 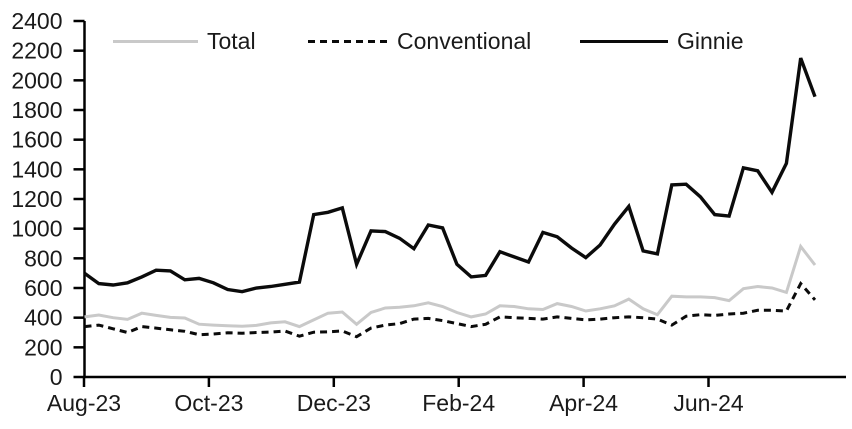 I want to click on y-tick-label: 1000, so click(x=36, y=229).